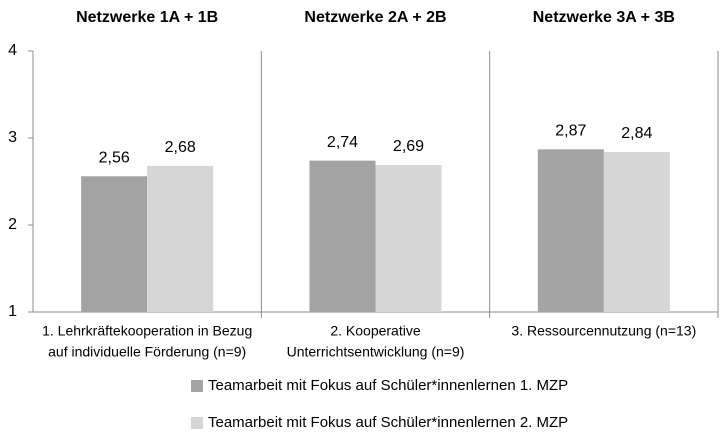 Image resolution: width=724 pixels, height=435 pixels. What do you see at coordinates (604, 17) in the screenshot?
I see `group-title: Netzwerke 3A + 3B` at bounding box center [604, 17].